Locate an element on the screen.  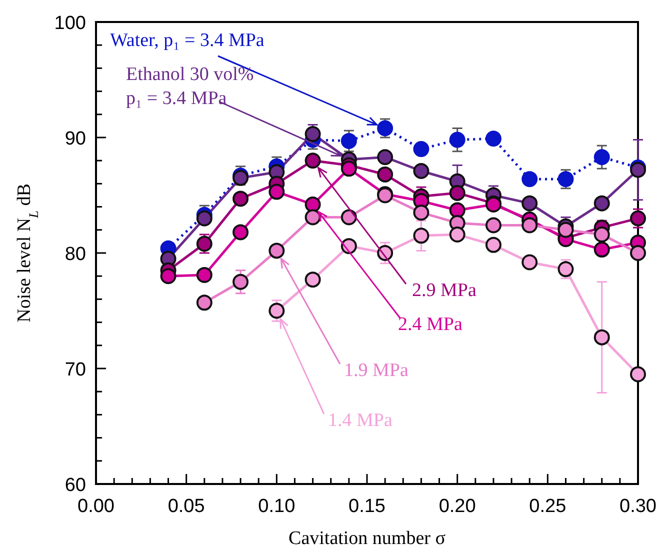
y-tick-label: 60 is located at coordinates (75, 485).